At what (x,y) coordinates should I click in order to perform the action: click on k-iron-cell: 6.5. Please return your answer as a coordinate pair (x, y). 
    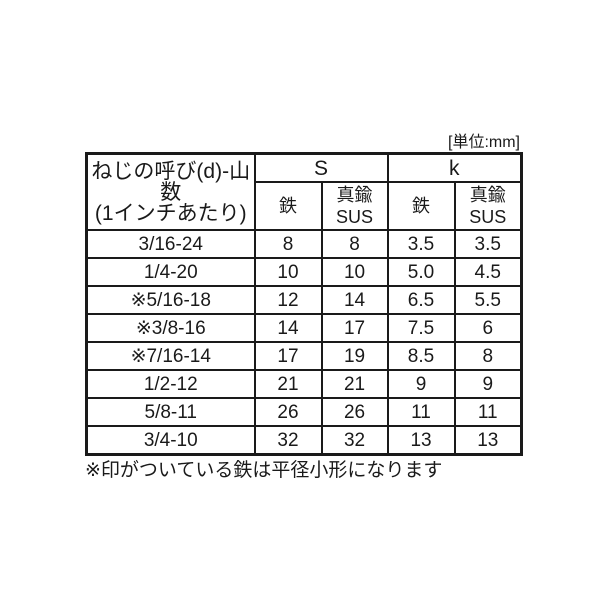
    Looking at the image, I should click on (421, 300).